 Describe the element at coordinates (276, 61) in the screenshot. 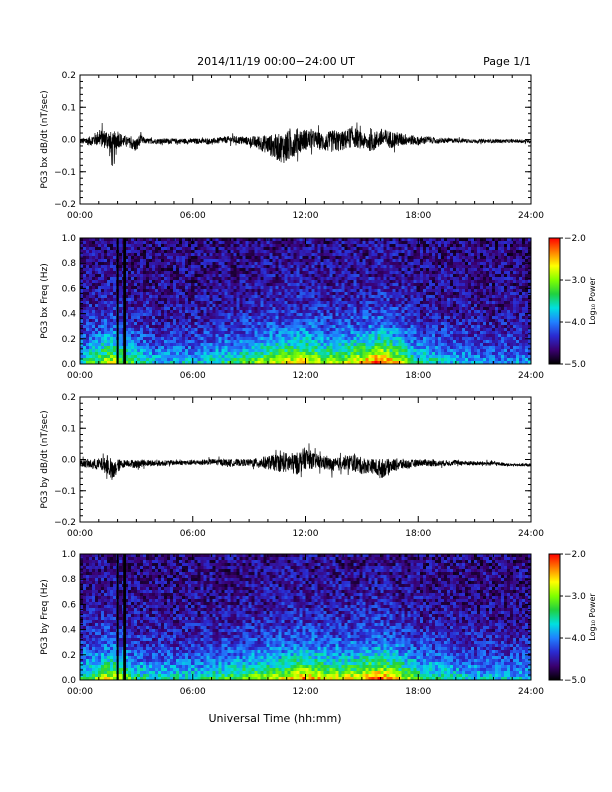

I see `figure-title: 2014/11/19 00:00−24:00 UT` at that location.